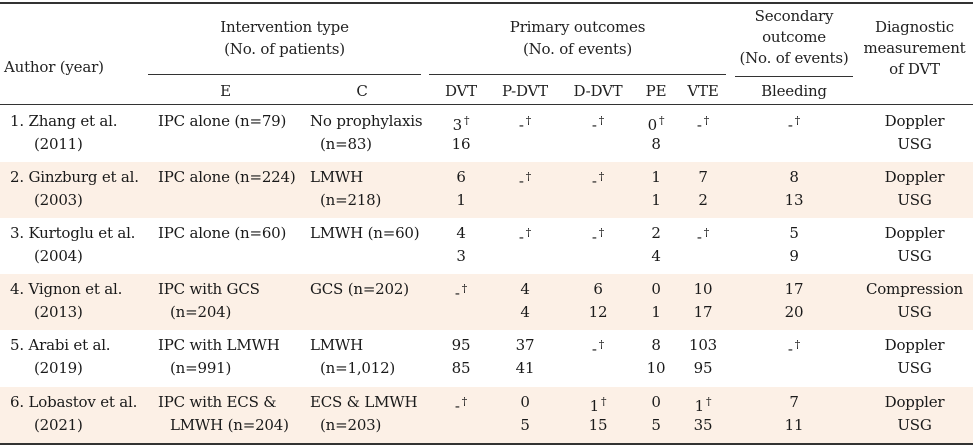 Image resolution: width=973 pixels, height=446 pixels. Describe the element at coordinates (201, 312) in the screenshot. I see `cell-value: (n=204)` at that location.